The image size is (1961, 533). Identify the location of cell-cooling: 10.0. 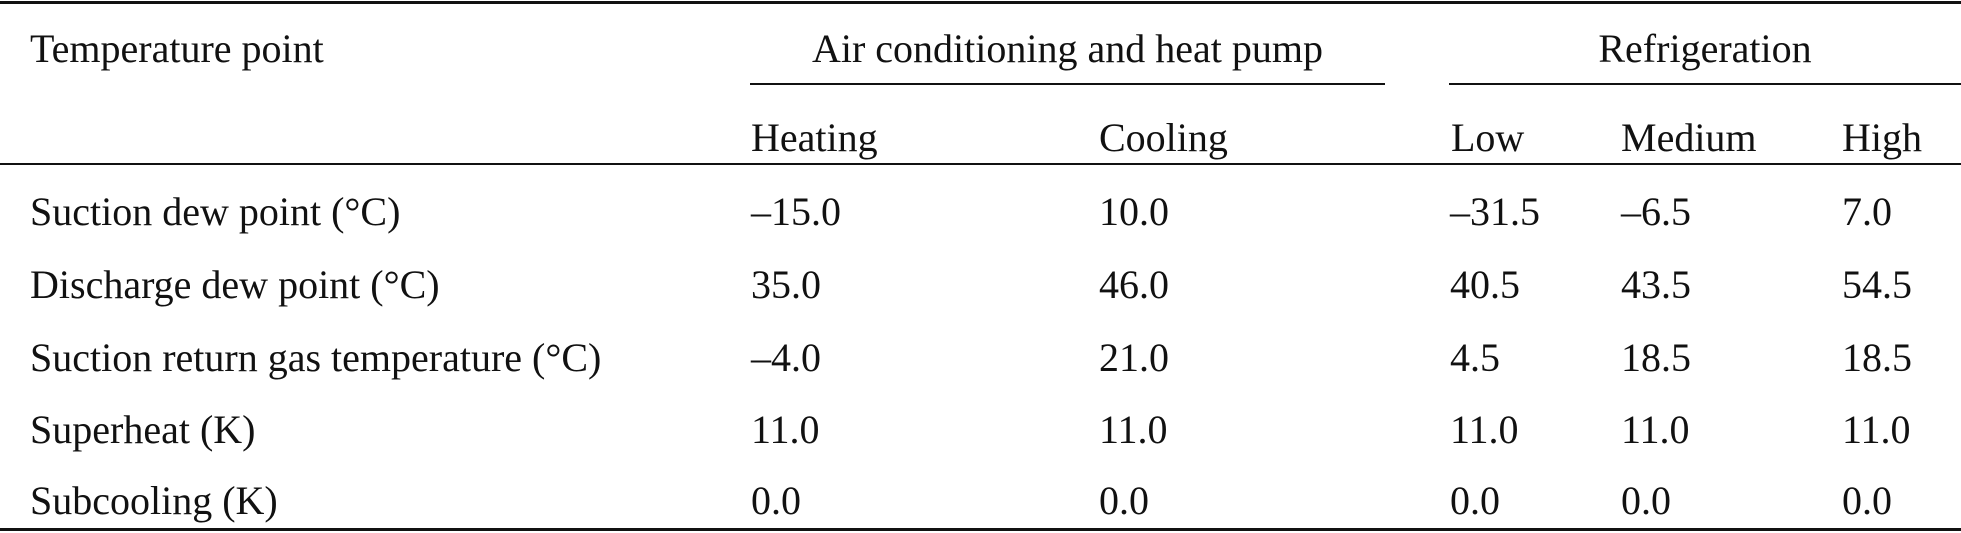
(1134, 211).